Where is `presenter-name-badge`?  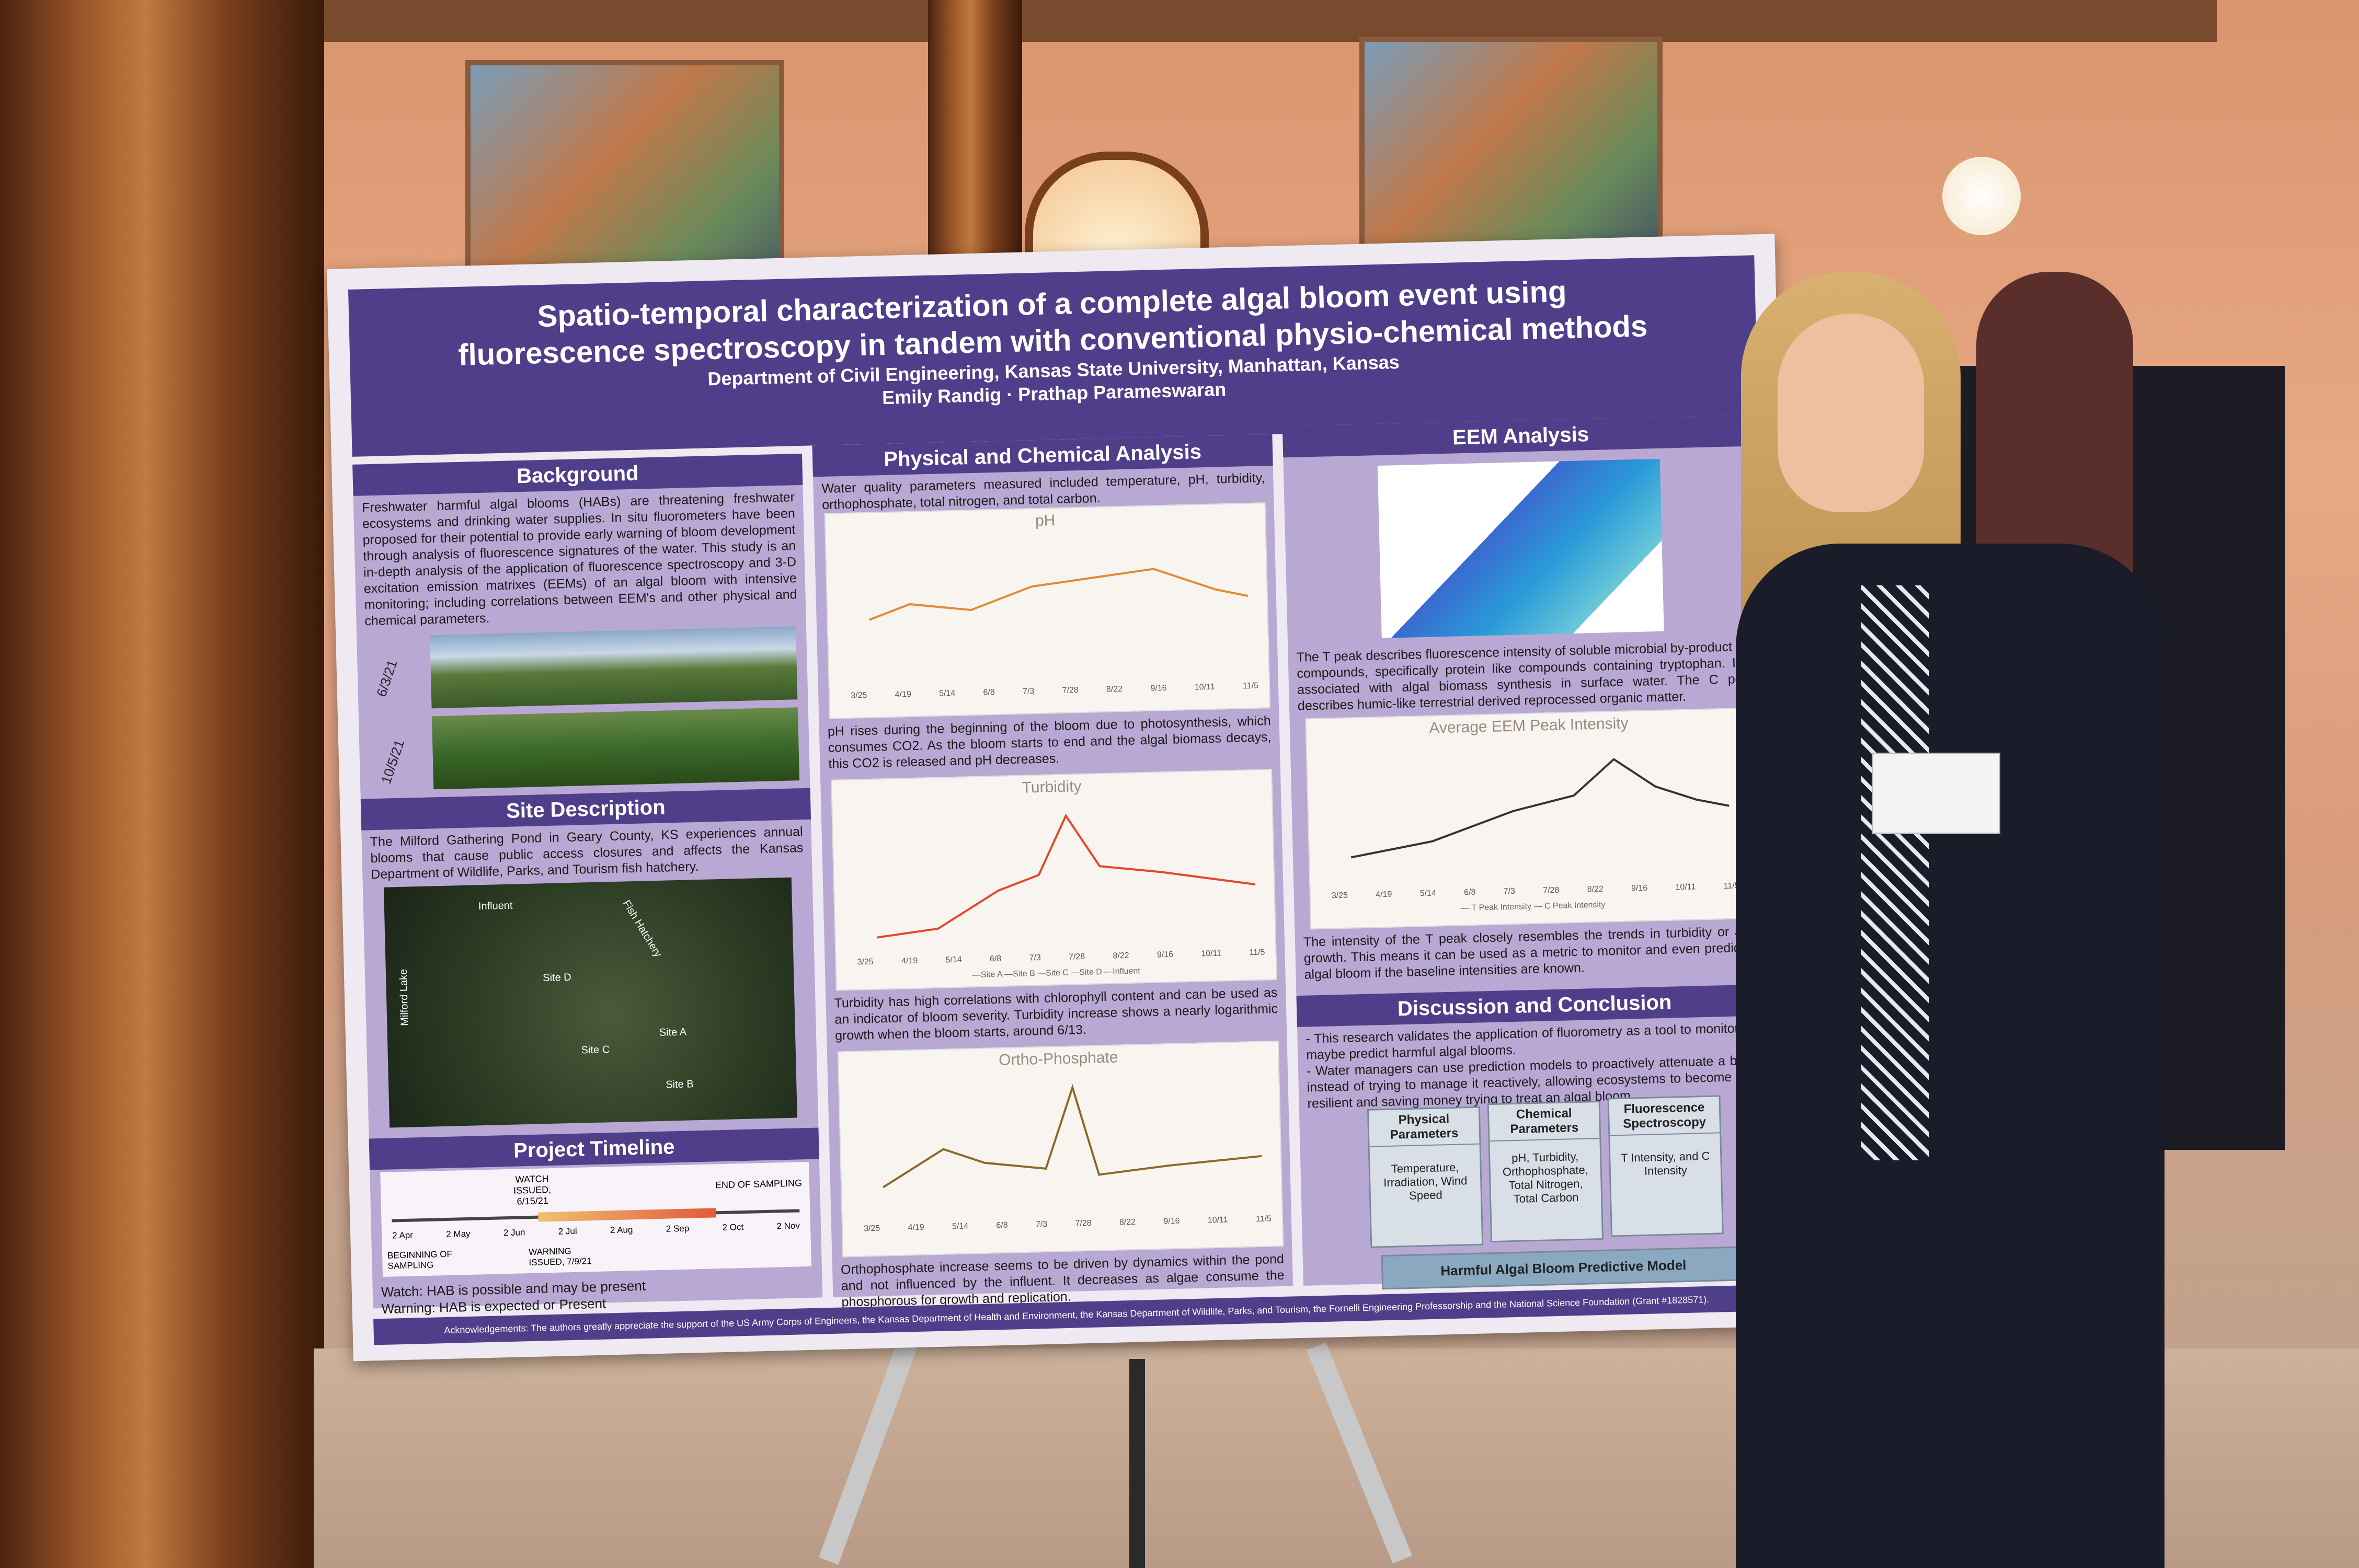
presenter-name-badge is located at coordinates (1936, 793).